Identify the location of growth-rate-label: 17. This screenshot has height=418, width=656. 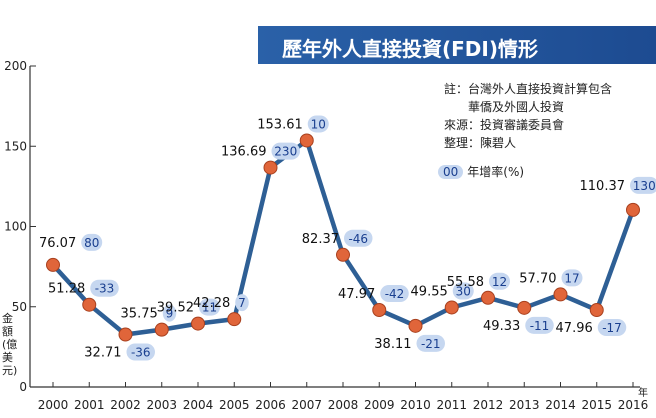
(571, 278).